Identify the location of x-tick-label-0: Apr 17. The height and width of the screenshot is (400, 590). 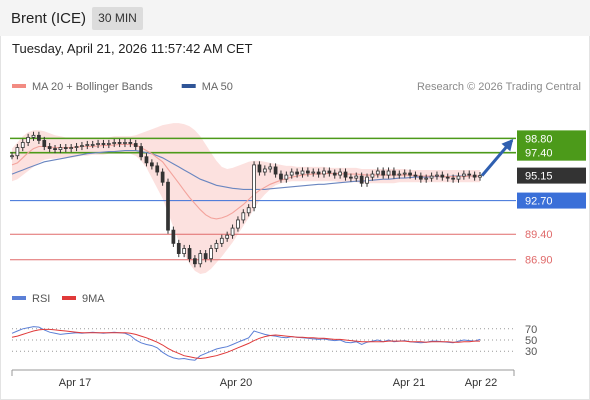
(75, 383).